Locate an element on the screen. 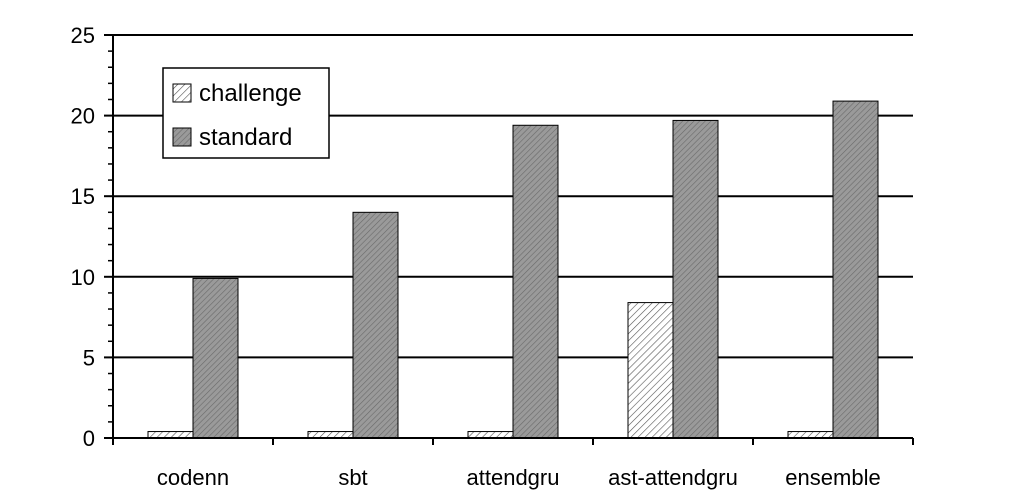 Image resolution: width=1013 pixels, height=500 pixels. bar-standard-ast-attendgru is located at coordinates (695, 279).